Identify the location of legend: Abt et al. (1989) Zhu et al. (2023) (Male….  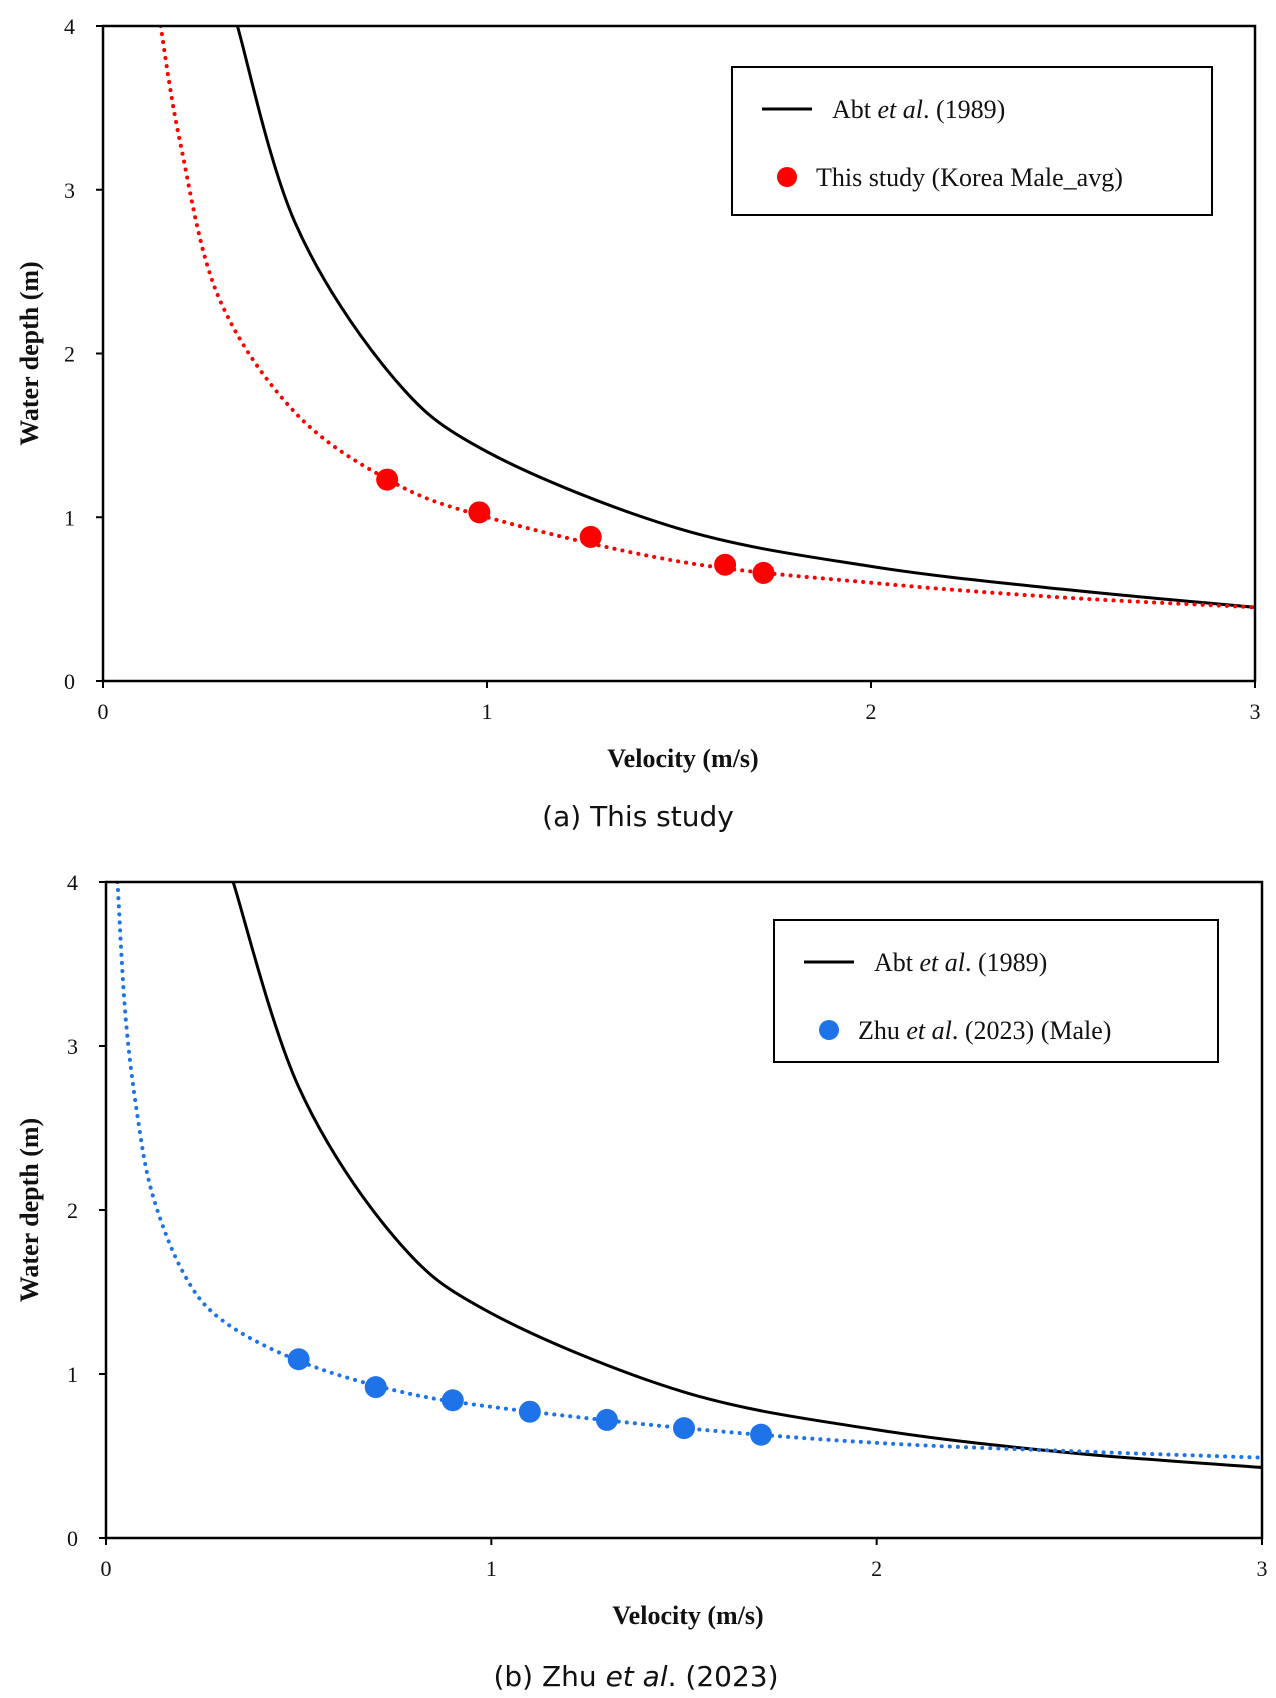
(996, 991).